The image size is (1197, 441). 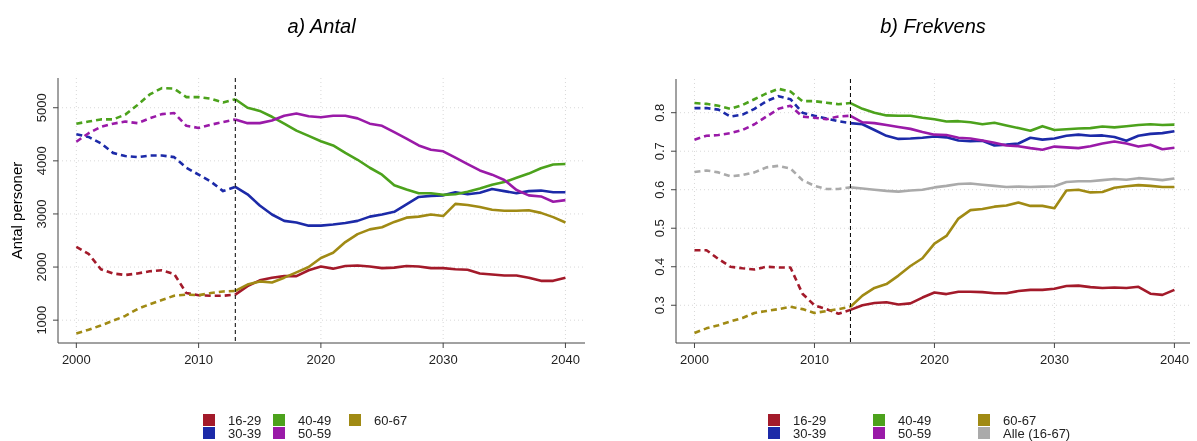 I want to click on y-tick-label: 0.7, so click(x=659, y=151).